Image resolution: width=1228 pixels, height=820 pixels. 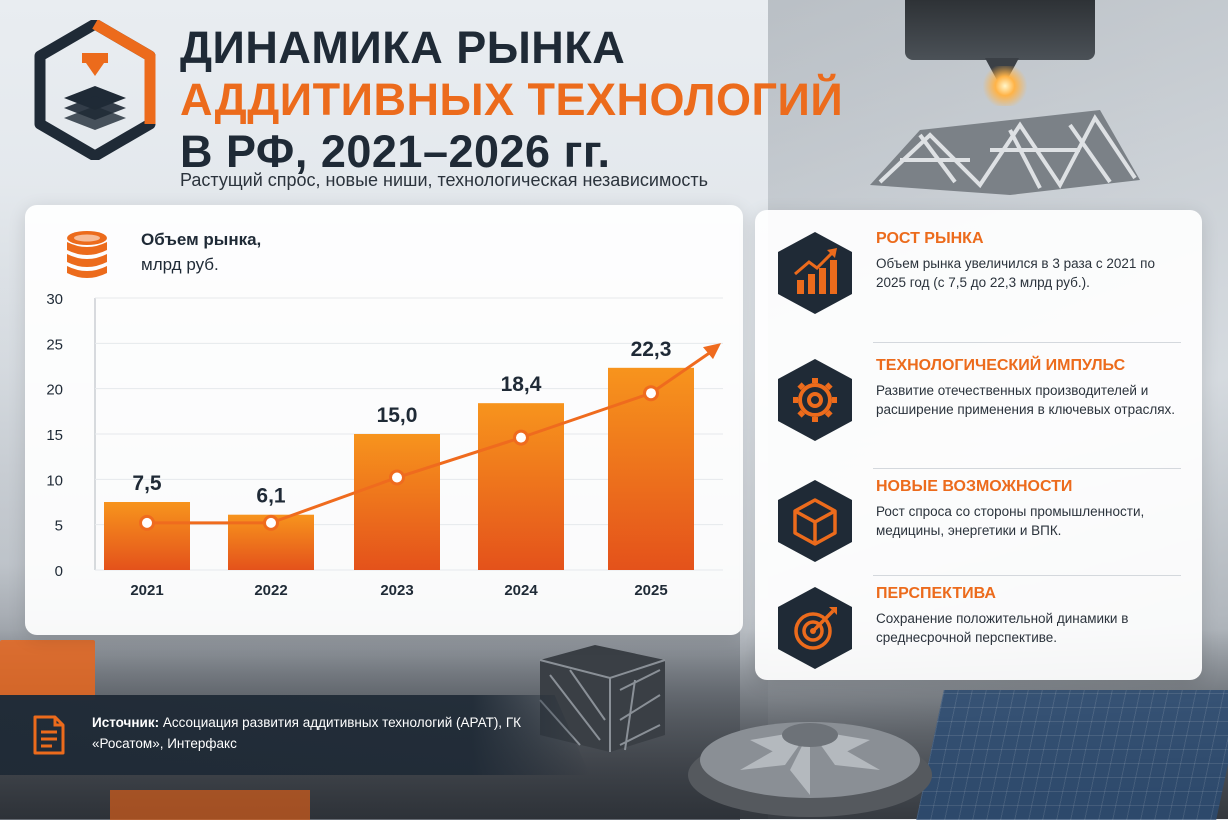 I want to click on background-orange-part, so click(x=47, y=670).